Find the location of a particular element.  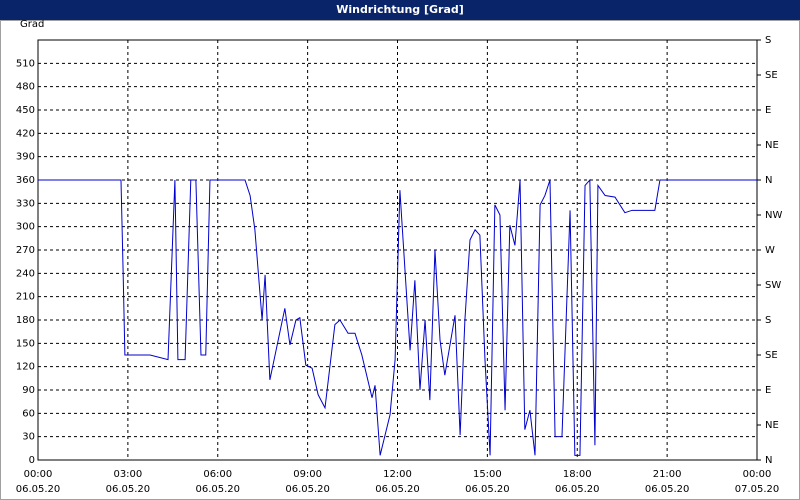

x-tick-label: 15:00 is located at coordinates (487, 474).